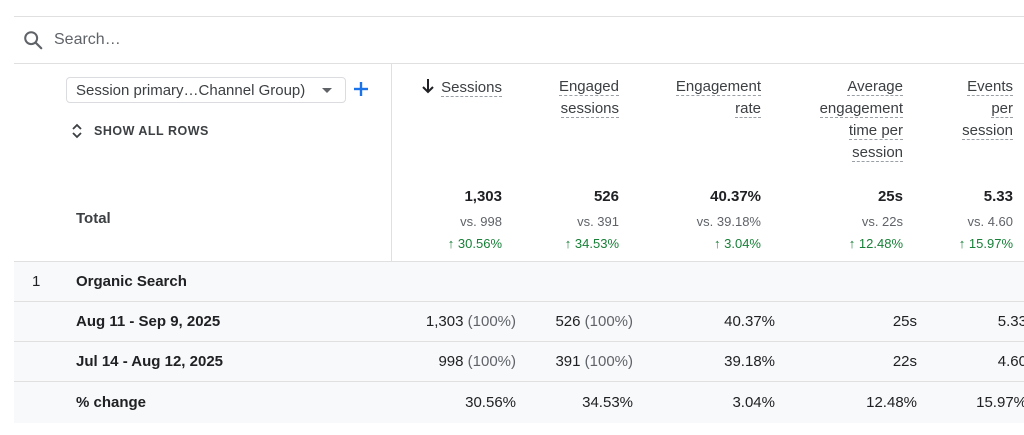 The image size is (1024, 435). What do you see at coordinates (254, 40) in the screenshot?
I see `search-input` at bounding box center [254, 40].